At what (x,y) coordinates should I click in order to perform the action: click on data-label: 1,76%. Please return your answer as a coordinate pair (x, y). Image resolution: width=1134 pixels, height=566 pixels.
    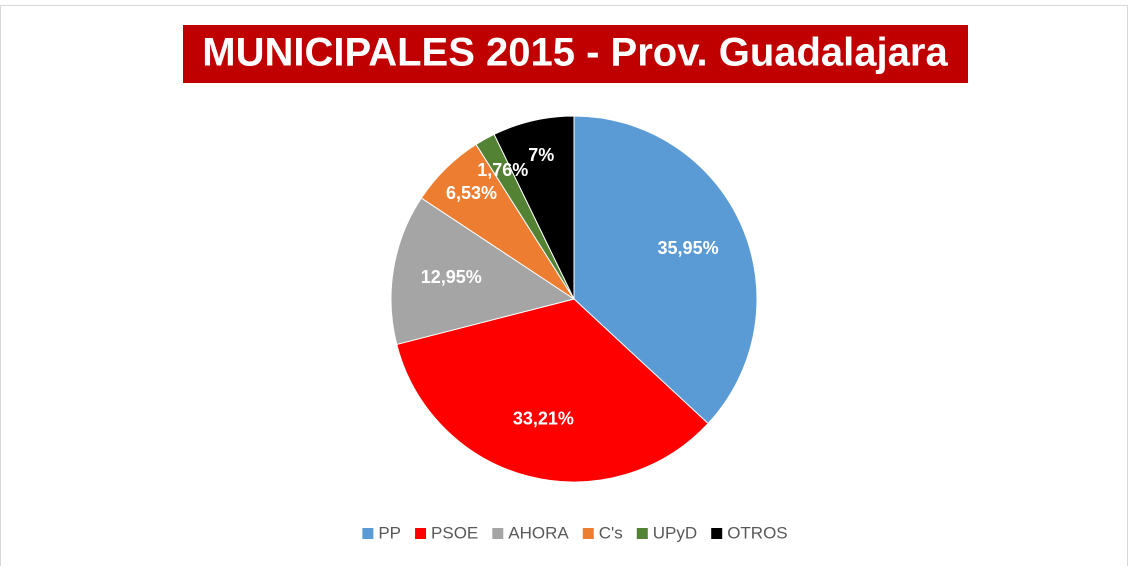
    Looking at the image, I should click on (502, 170).